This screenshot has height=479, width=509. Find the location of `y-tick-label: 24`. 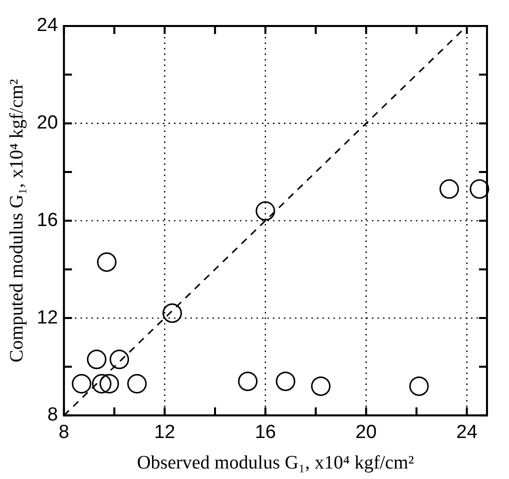

y-tick-label: 24 is located at coordinates (47, 25).